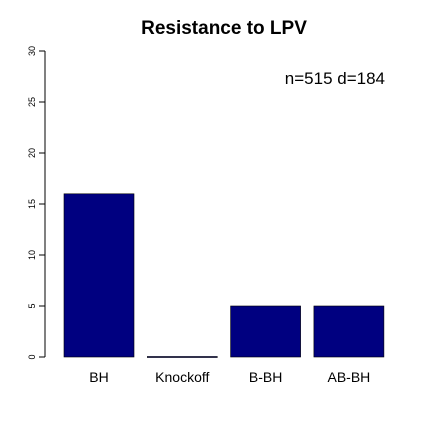  What do you see at coordinates (349, 377) in the screenshot?
I see `x-tick-label: AB-BH` at bounding box center [349, 377].